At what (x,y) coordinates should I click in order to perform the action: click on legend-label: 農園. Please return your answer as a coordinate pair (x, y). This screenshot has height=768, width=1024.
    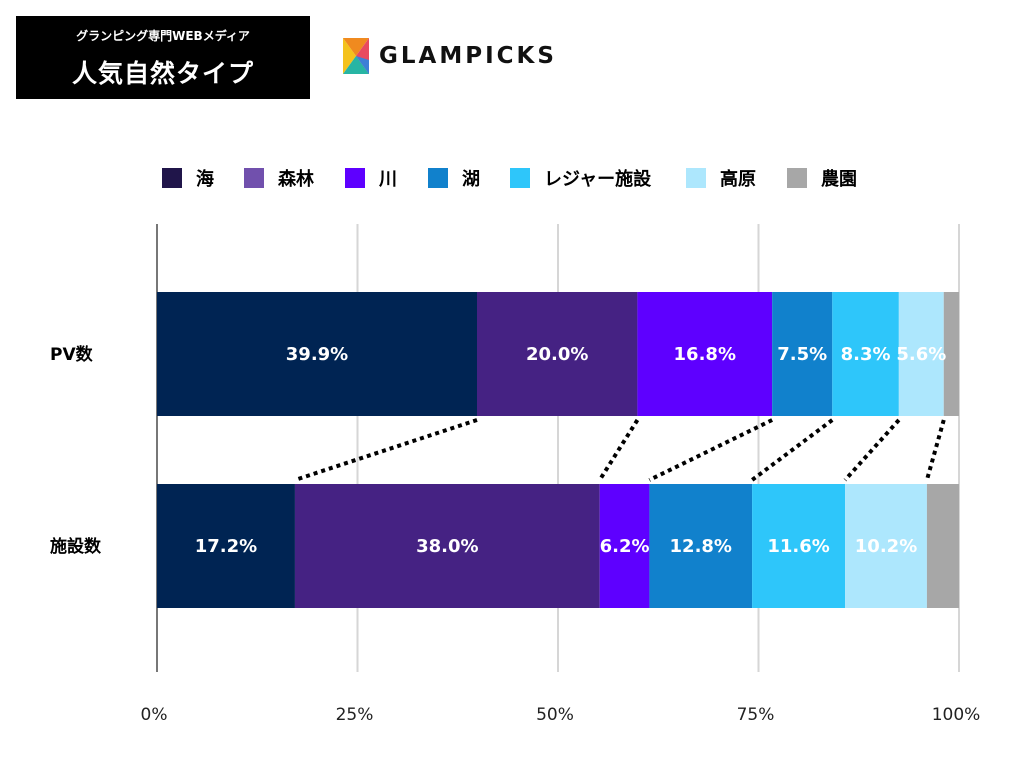
    Looking at the image, I should click on (839, 179).